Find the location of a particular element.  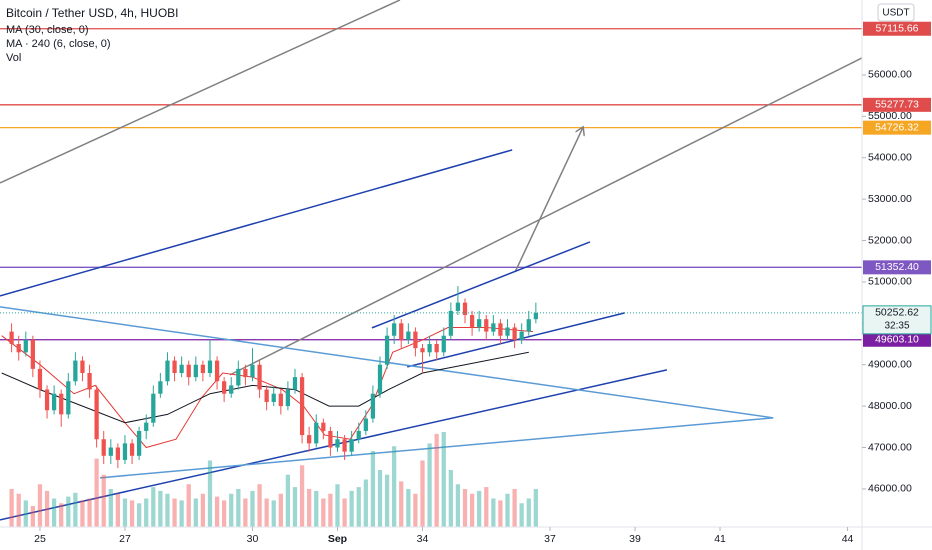

currency-box is located at coordinates (896, 12).